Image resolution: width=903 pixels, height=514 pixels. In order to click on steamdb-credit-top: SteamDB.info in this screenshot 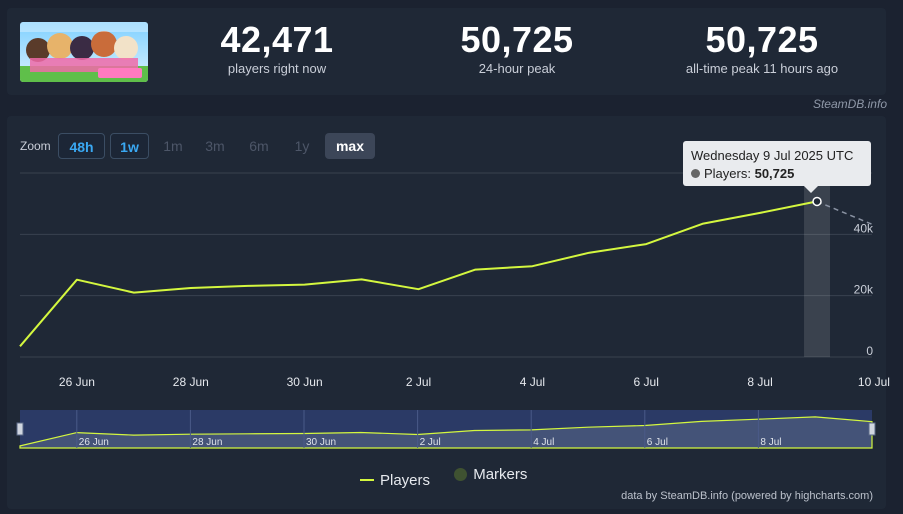, I will do `click(849, 104)`.